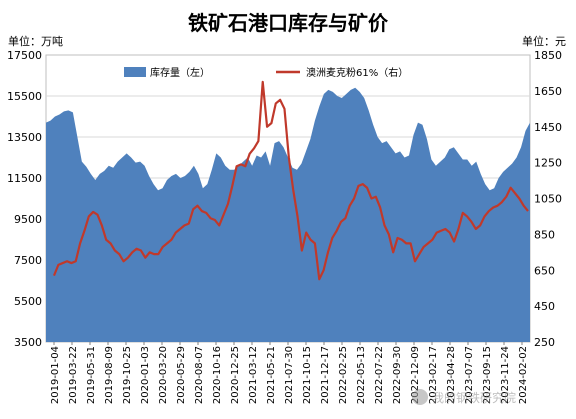  I want to click on right-tick-label: 1050, so click(548, 199).